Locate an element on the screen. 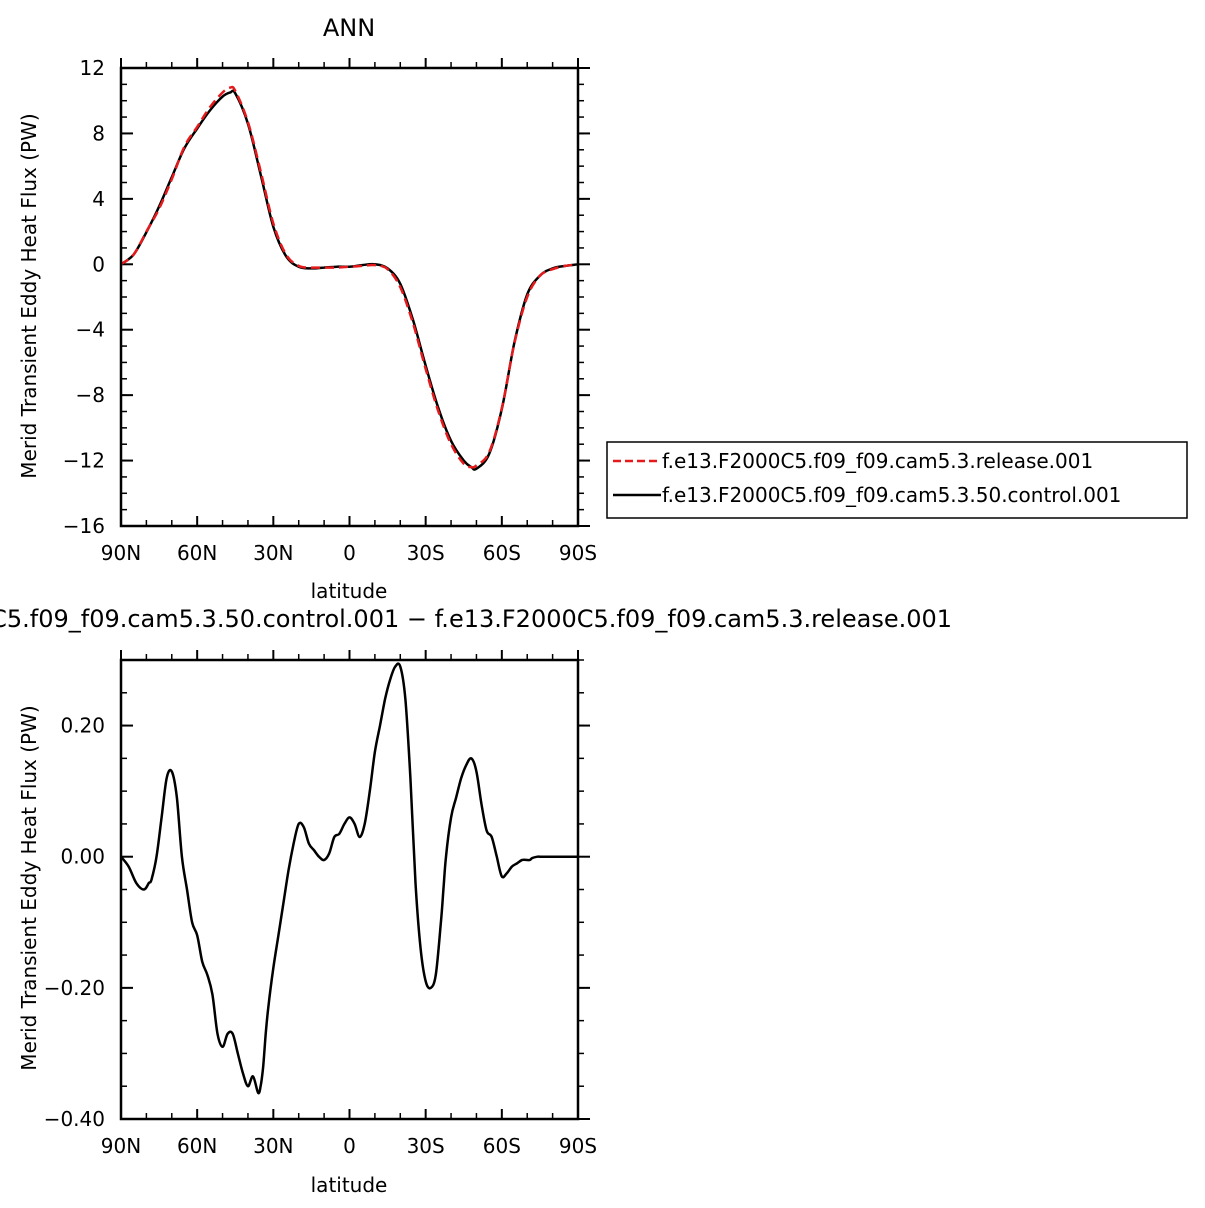  plot-frame is located at coordinates (349, 297).